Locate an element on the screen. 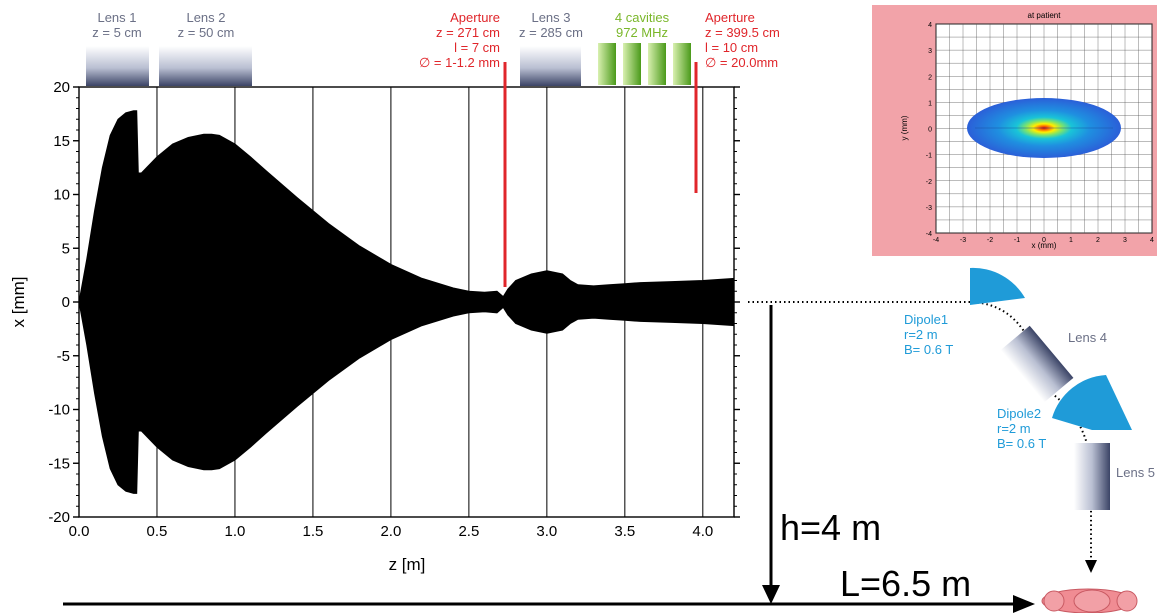 This screenshot has width=1164, height=613. y-tick-label: 10 is located at coordinates (61, 195).